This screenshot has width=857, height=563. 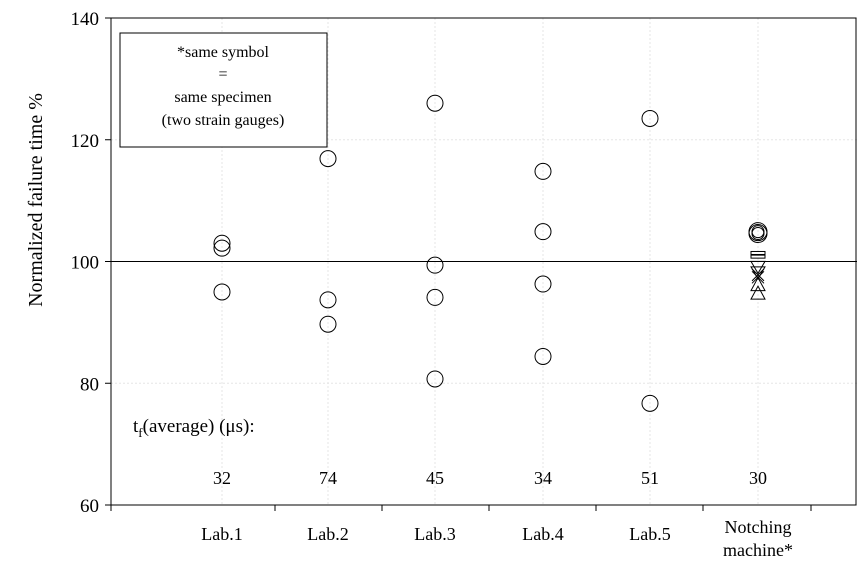 I want to click on tf-average-value: 32, so click(x=222, y=478).